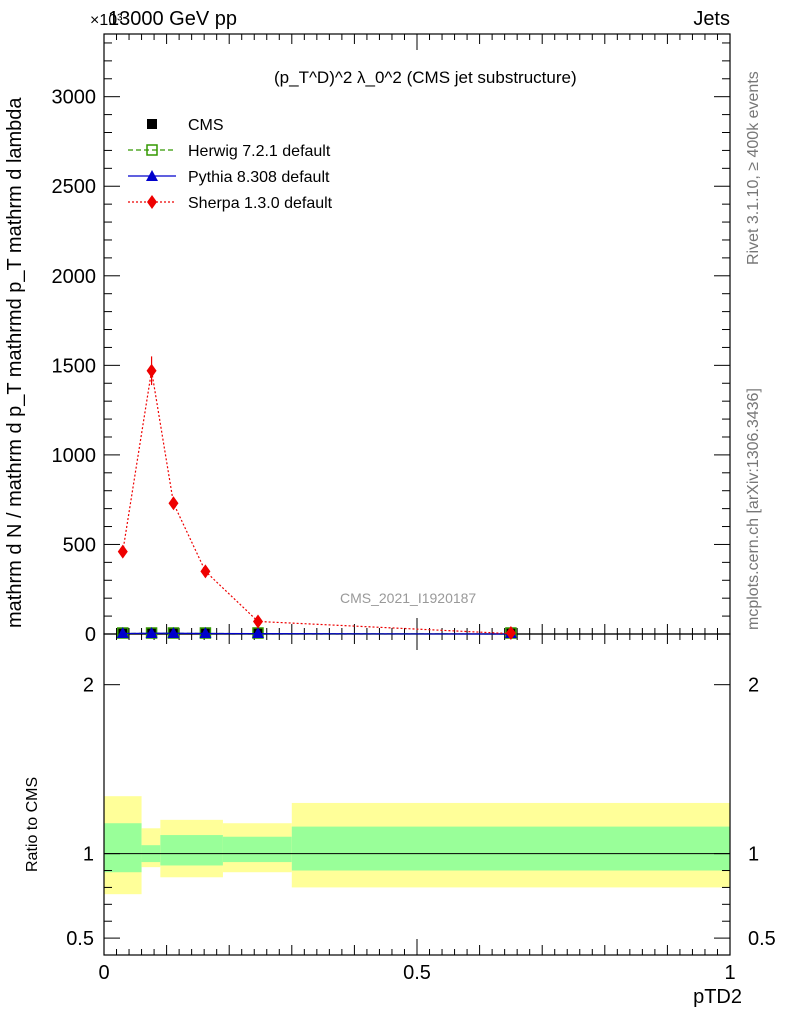  What do you see at coordinates (753, 686) in the screenshot?
I see `ratio-ytick-label-right: 2` at bounding box center [753, 686].